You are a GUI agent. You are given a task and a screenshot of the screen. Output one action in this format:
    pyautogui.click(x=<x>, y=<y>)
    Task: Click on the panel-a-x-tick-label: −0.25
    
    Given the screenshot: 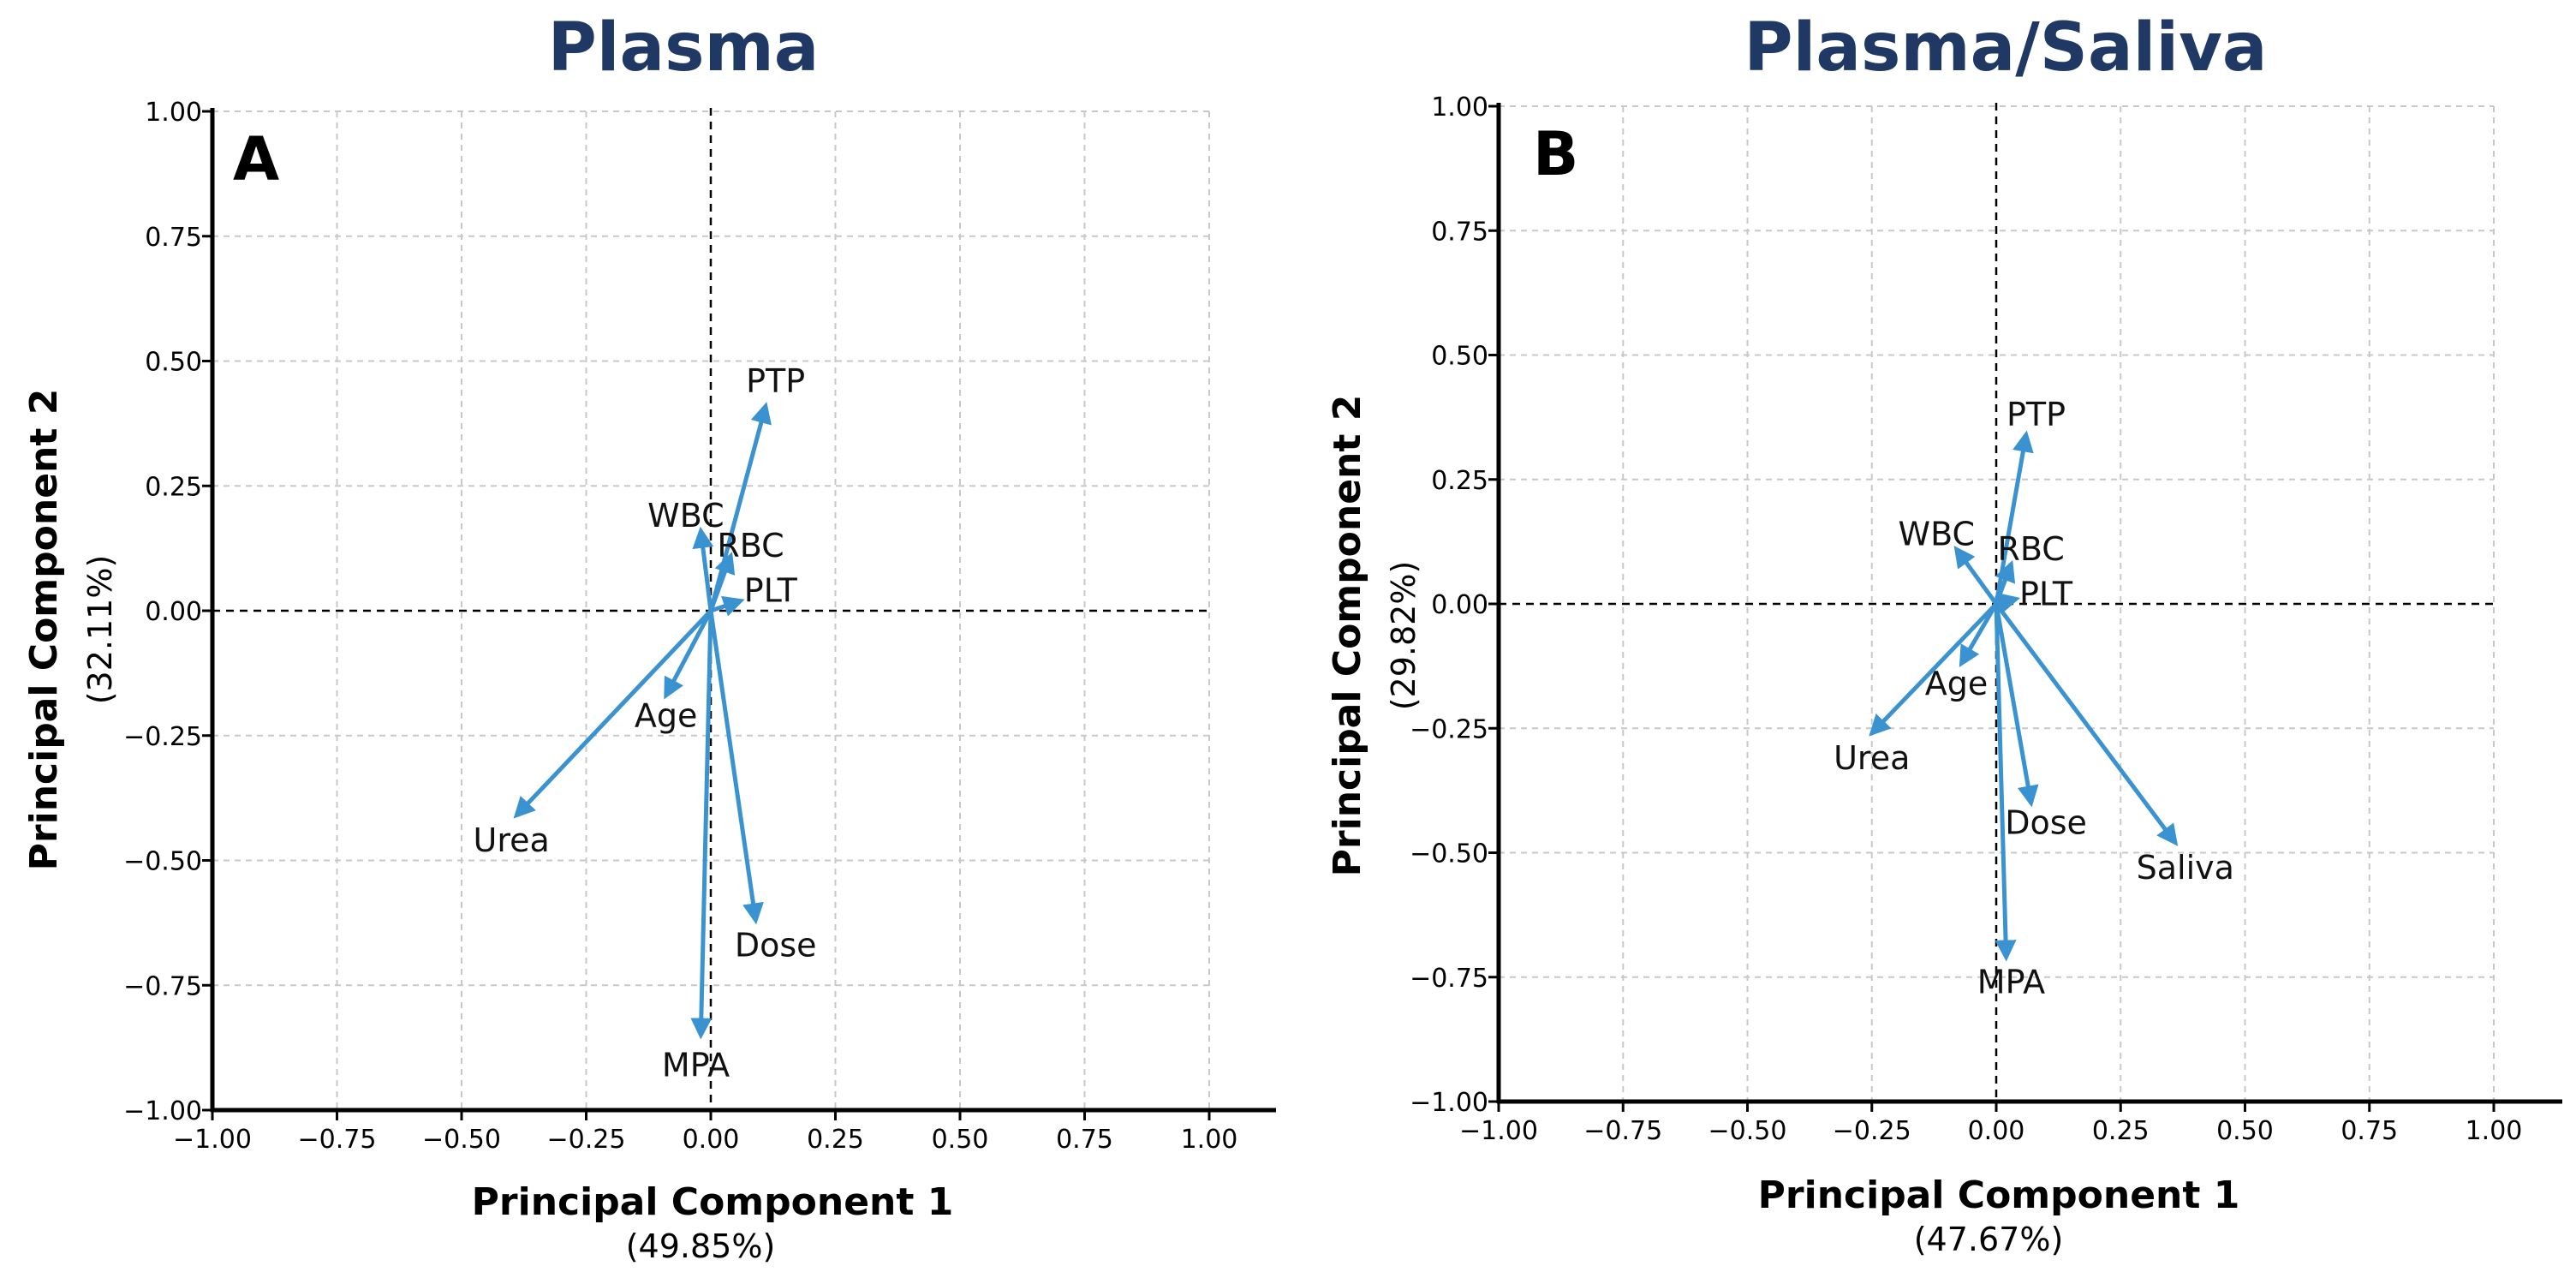 What is the action you would take?
    pyautogui.click(x=587, y=1140)
    